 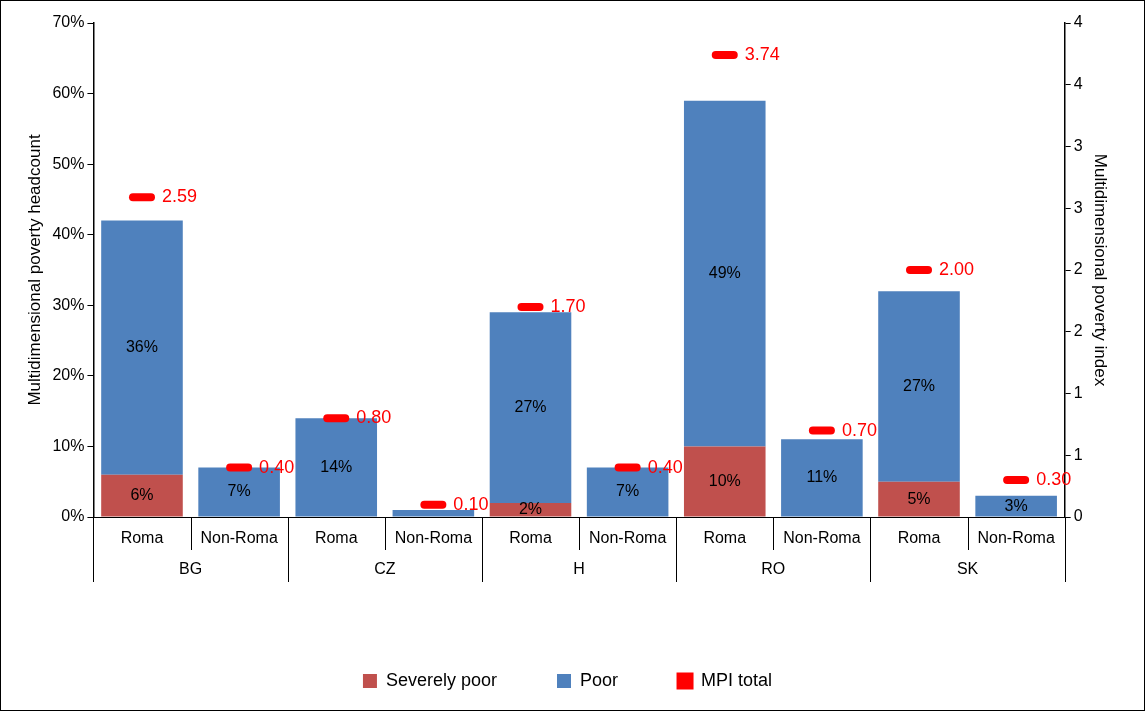 What do you see at coordinates (68, 304) in the screenshot?
I see `y-tick-label: 30%` at bounding box center [68, 304].